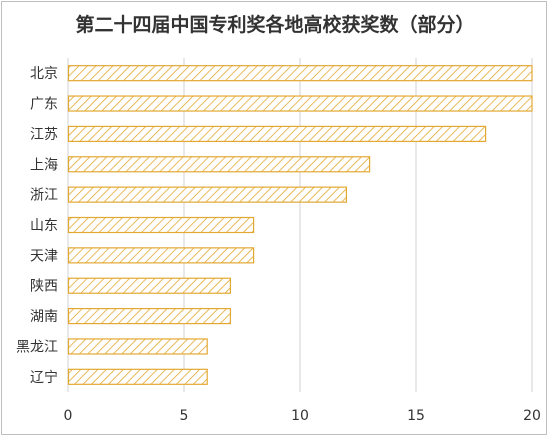 Image resolution: width=550 pixels, height=438 pixels. Describe the element at coordinates (184, 416) in the screenshot. I see `x-tick-label: 5` at that location.